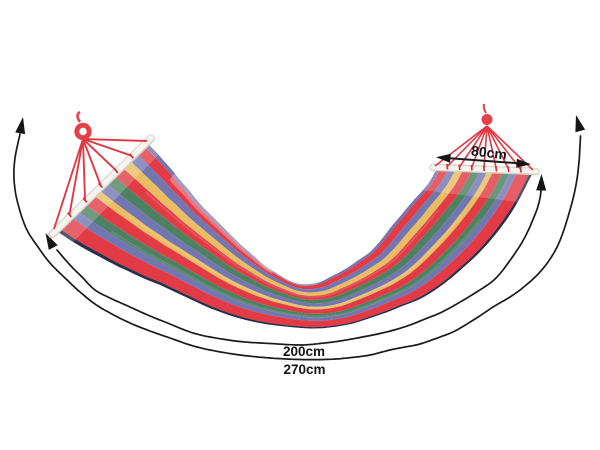 This screenshot has height=450, width=600. I want to click on svg-text: 200cm, so click(304, 351).